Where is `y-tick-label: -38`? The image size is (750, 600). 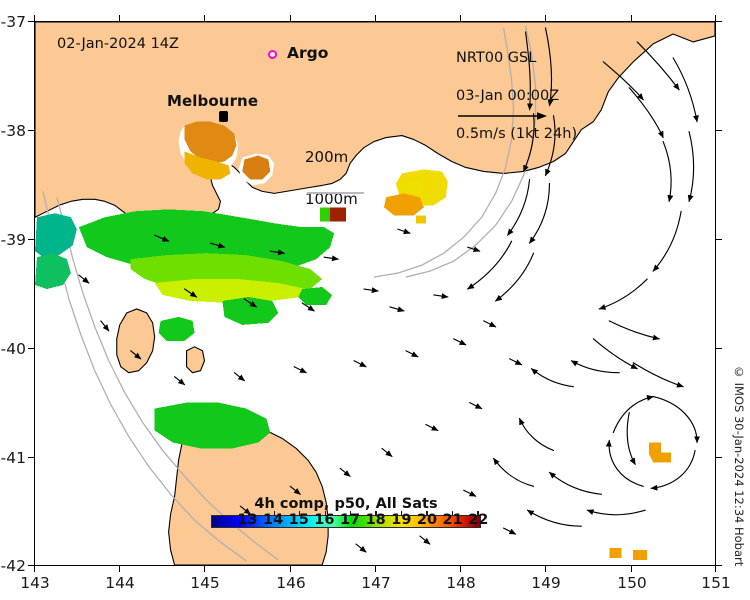 y-tick-label: -38 is located at coordinates (13, 131).